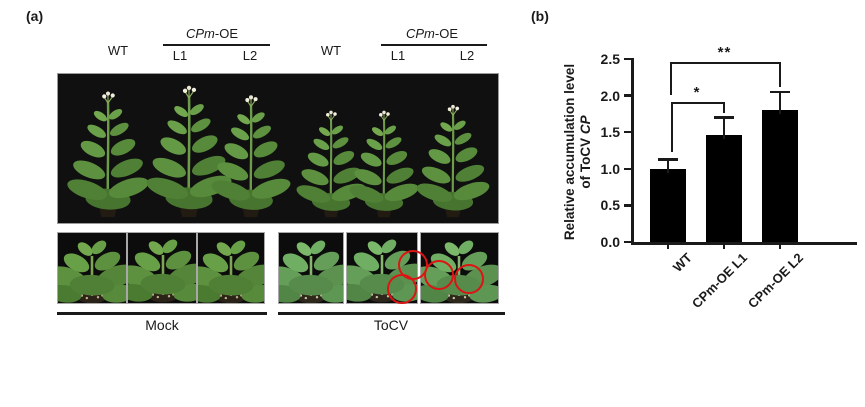 Image resolution: width=865 pixels, height=407 pixels. I want to click on tocv-group-rule, so click(391, 313).